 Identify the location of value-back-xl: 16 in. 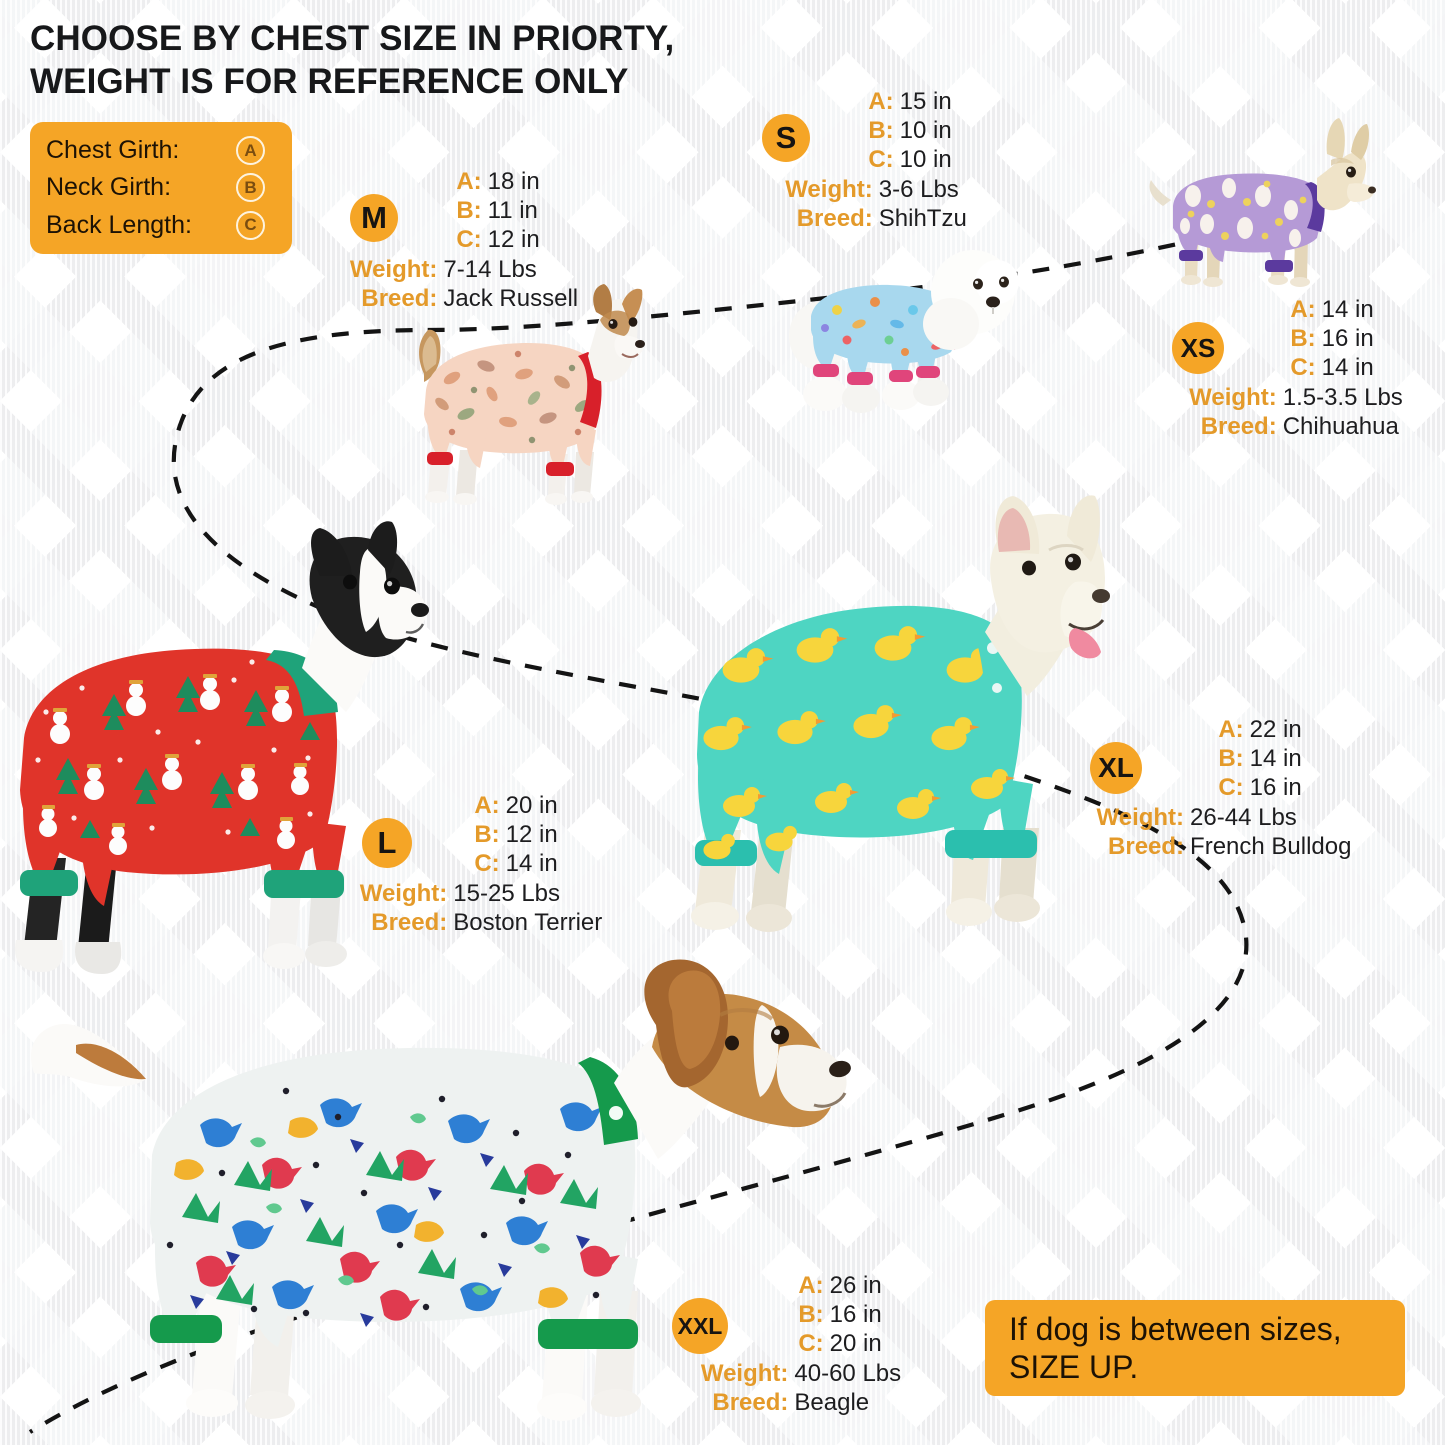
(1275, 787).